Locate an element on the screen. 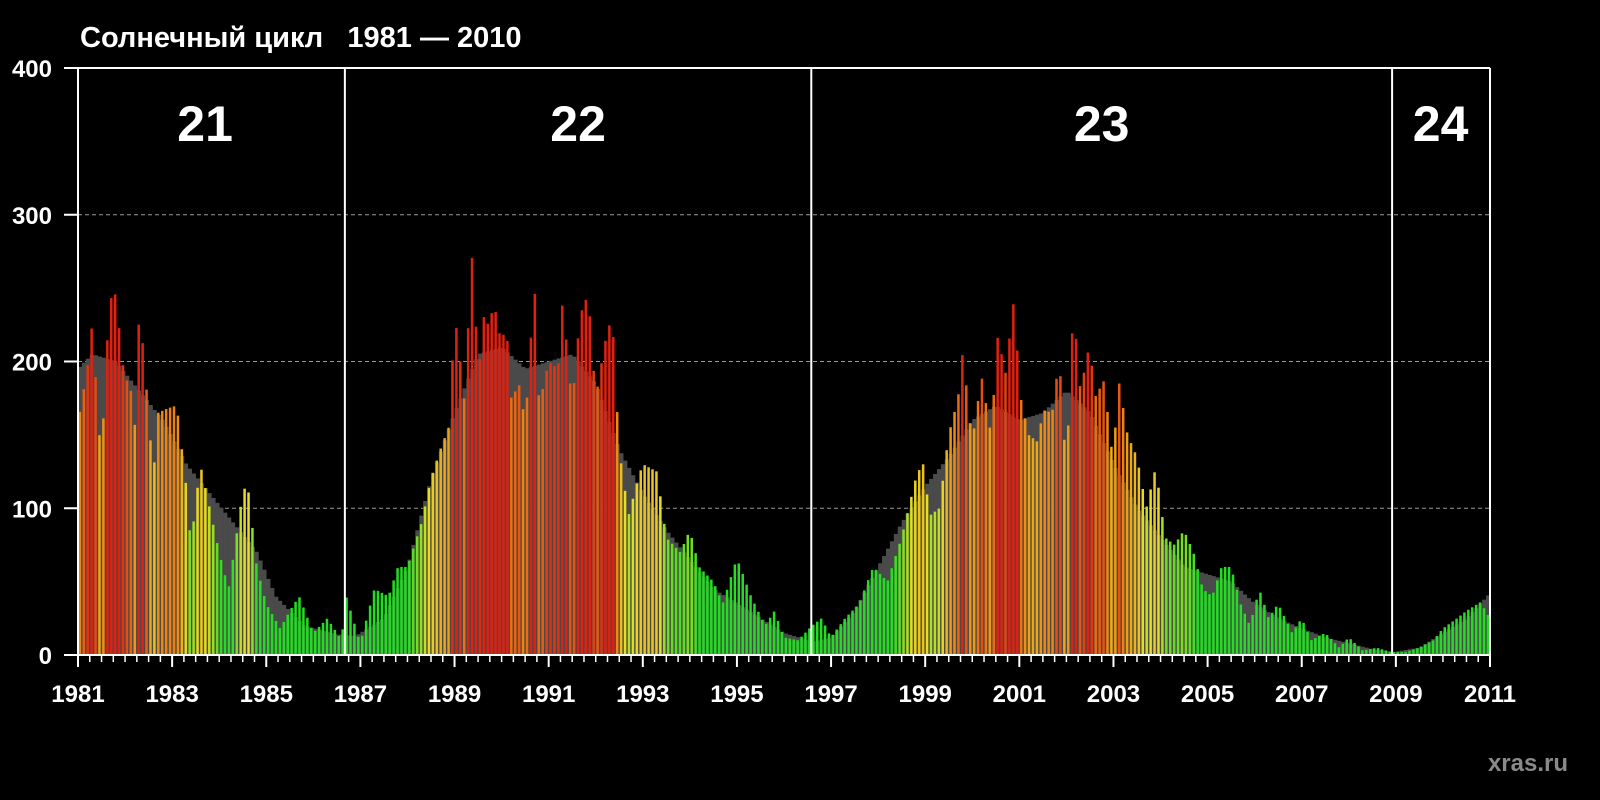 The width and height of the screenshot is (1600, 800). x-tick-label: 1983 is located at coordinates (171, 694).